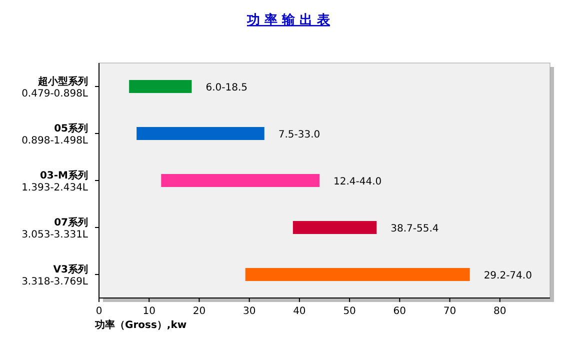 Image resolution: width=577 pixels, height=342 pixels. Describe the element at coordinates (55, 276) in the screenshot. I see `y-tick-label: V3系列 3.318-3.769L` at that location.